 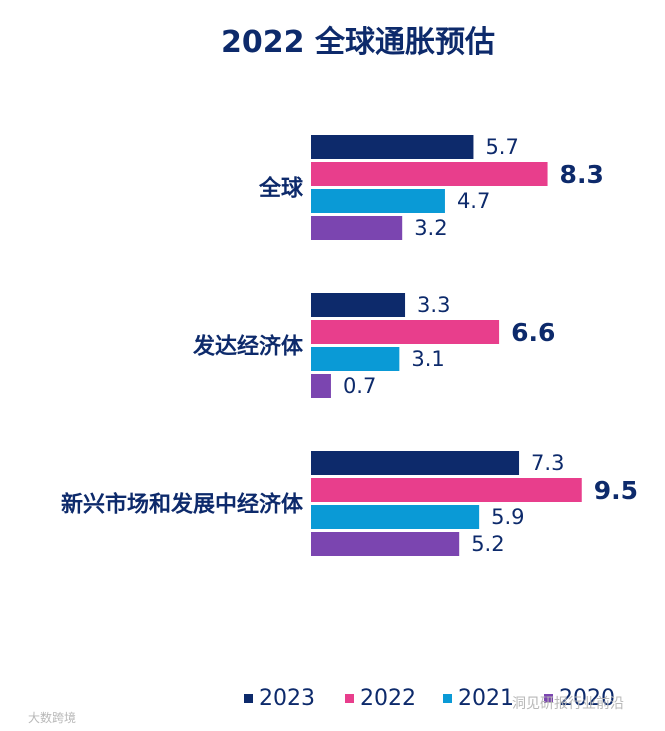 What do you see at coordinates (486, 698) in the screenshot?
I see `legend-label-2021: 2021` at bounding box center [486, 698].